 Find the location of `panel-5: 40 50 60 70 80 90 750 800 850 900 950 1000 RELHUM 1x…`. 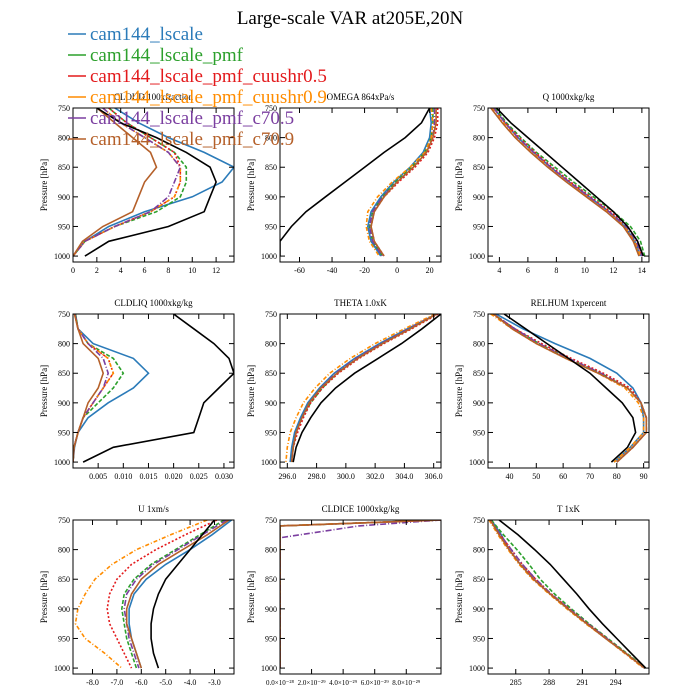

panel-5: 40 50 60 70 80 90 750 800 850 900 950 1000 RELHUM 1x… is located at coordinates (552, 389).